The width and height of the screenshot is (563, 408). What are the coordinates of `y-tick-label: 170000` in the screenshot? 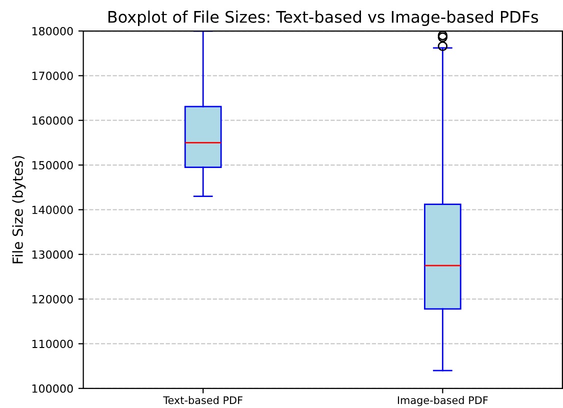 It's located at (52, 76).